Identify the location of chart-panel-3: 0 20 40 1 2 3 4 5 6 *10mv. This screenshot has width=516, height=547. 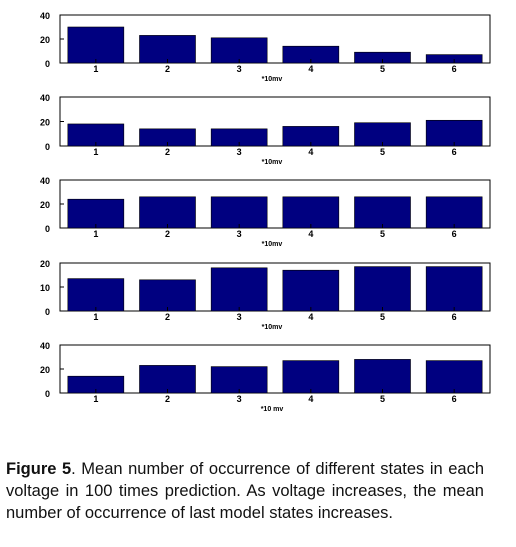
(265, 212).